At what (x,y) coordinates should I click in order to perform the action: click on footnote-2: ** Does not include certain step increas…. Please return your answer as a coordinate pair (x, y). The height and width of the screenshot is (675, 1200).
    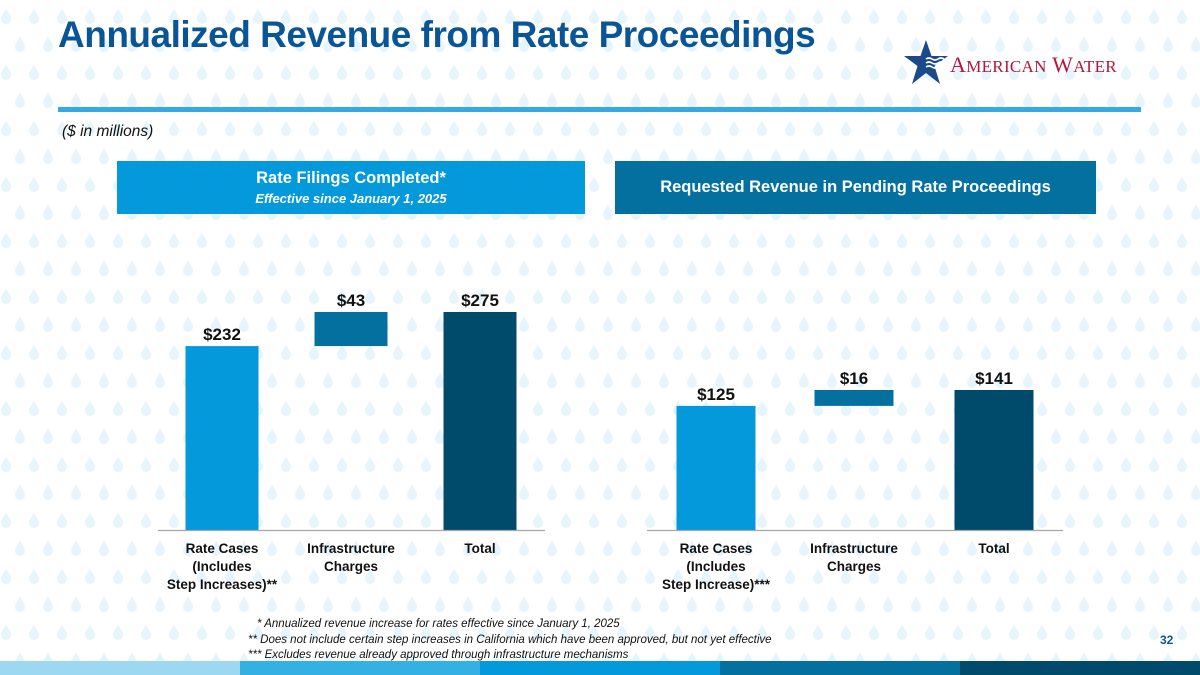
    Looking at the image, I should click on (510, 639).